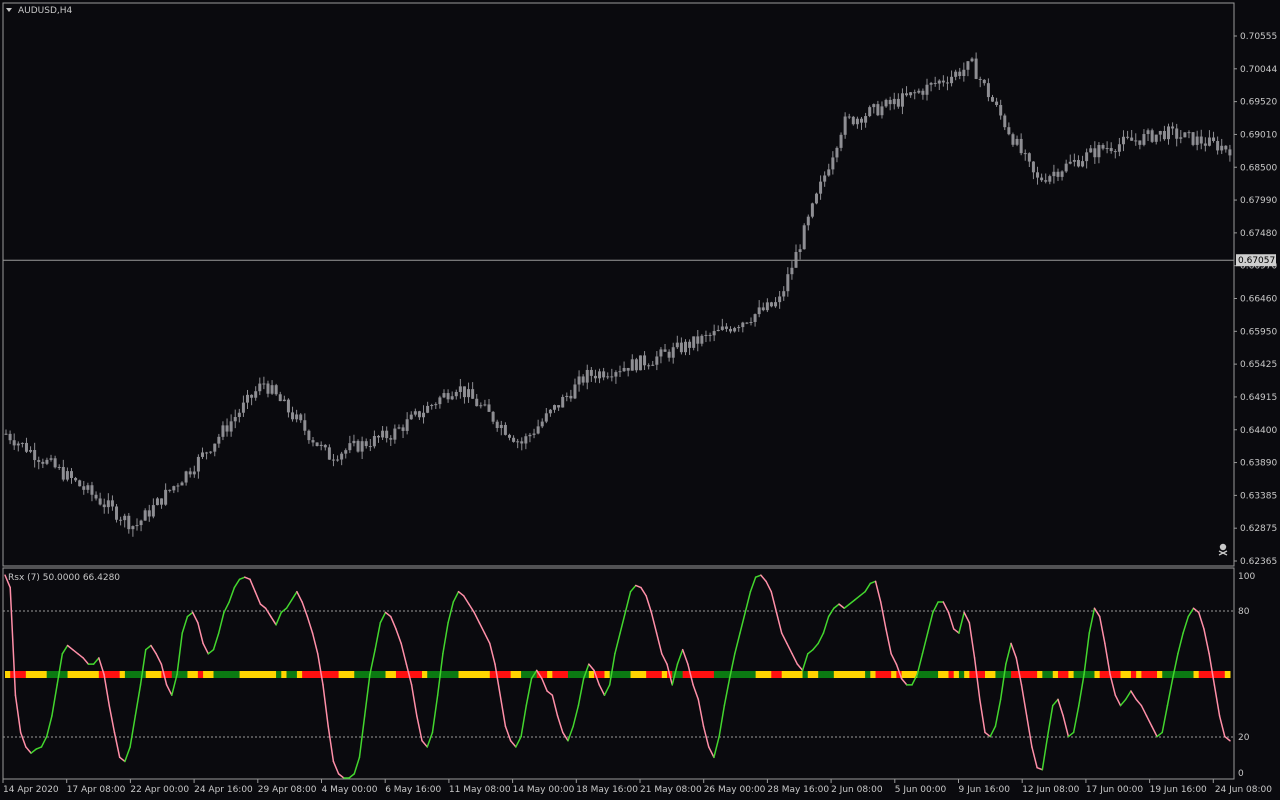 The height and width of the screenshot is (800, 1280). I want to click on current-price-tag: 0.67057, so click(1256, 260).